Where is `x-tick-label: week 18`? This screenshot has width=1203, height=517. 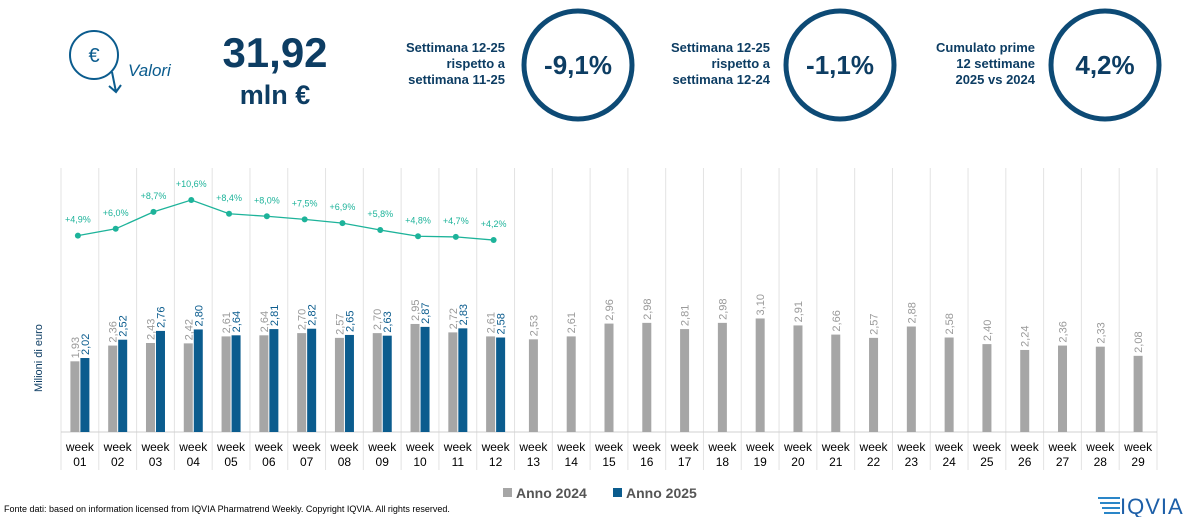 x-tick-label: week 18 is located at coordinates (722, 454).